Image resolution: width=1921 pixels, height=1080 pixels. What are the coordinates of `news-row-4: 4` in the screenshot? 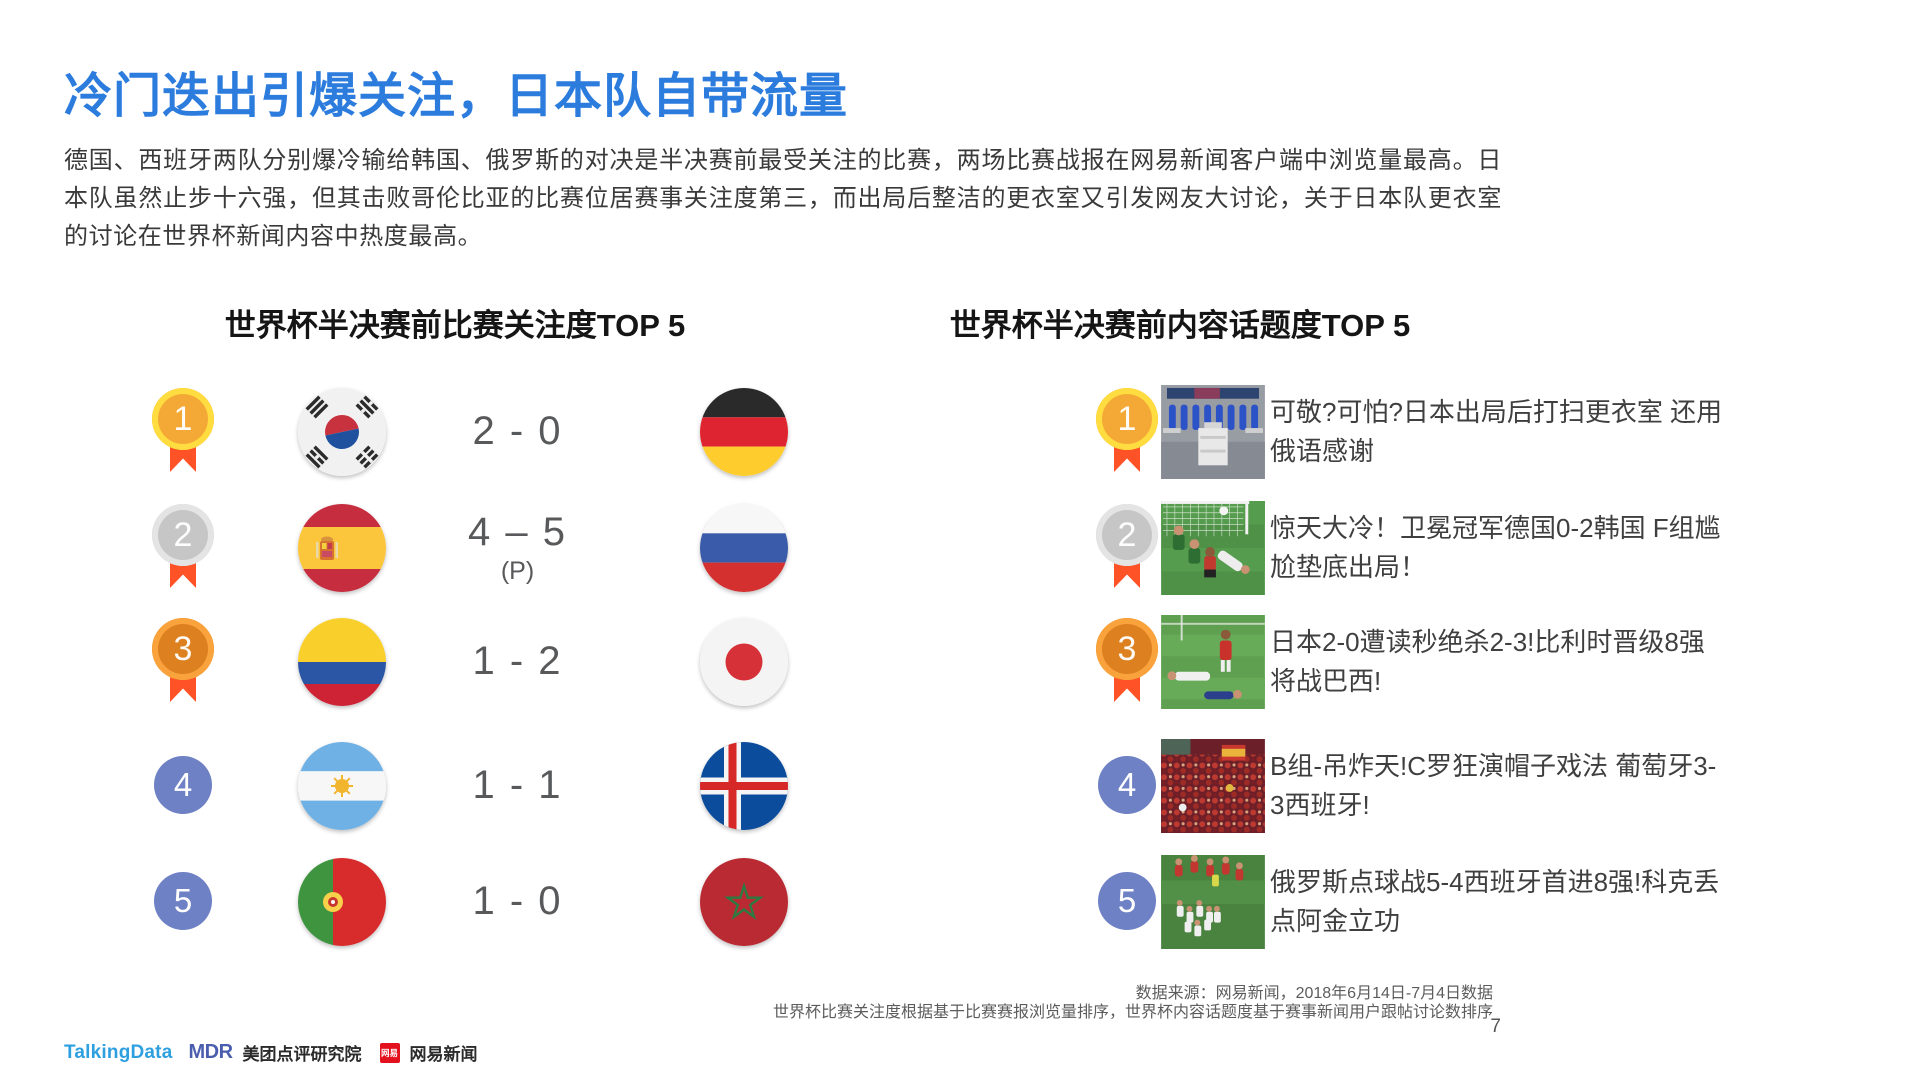 It's located at (1490, 786).